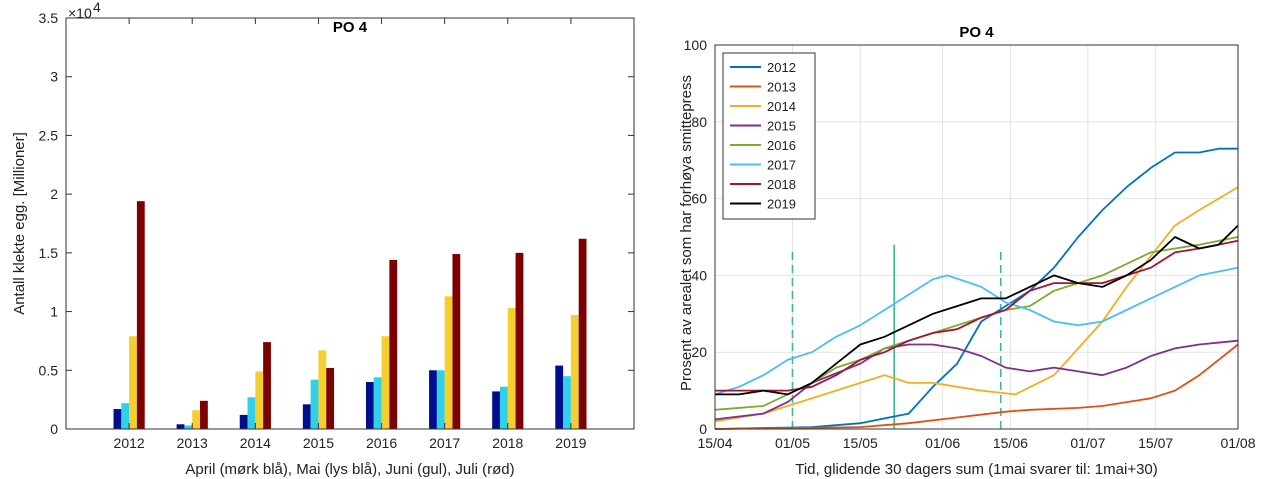 This screenshot has height=479, width=1281. Describe the element at coordinates (54, 312) in the screenshot. I see `y-tick-label: 1` at that location.